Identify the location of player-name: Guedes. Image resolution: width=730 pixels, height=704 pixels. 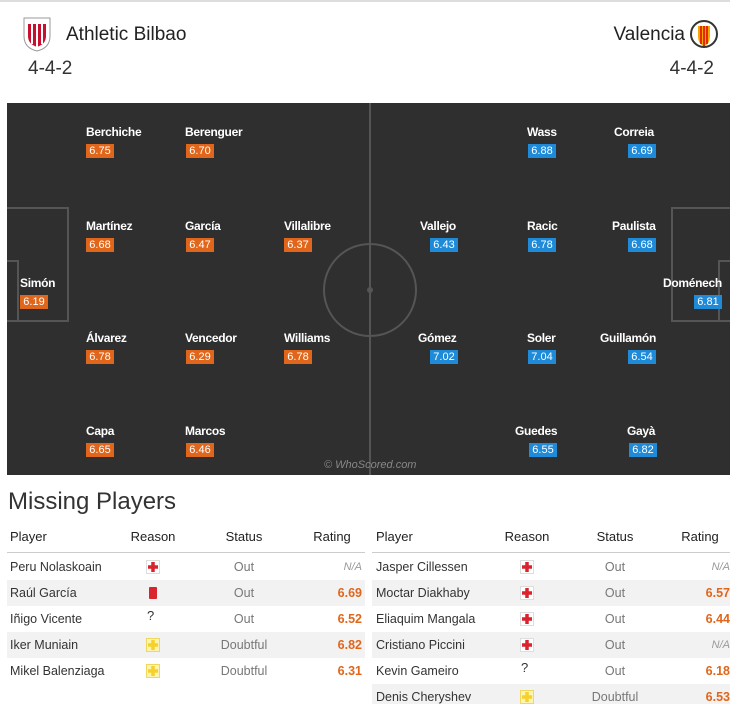
(536, 431).